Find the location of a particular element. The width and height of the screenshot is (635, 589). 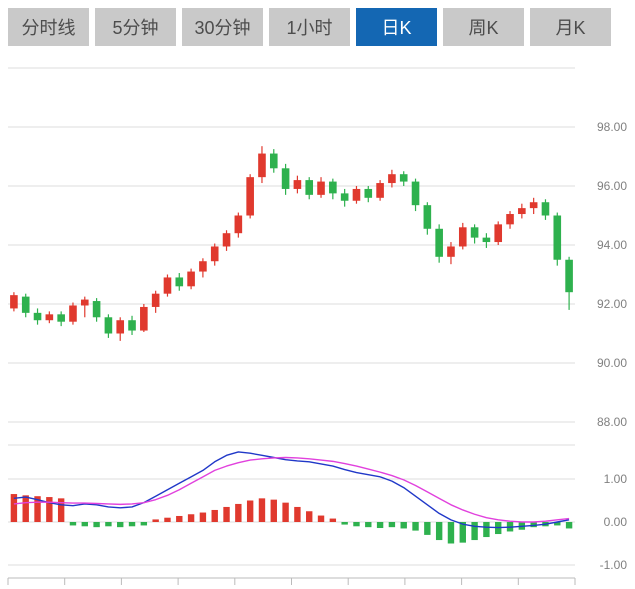

price-axis-label: 90.00 is located at coordinates (612, 363).